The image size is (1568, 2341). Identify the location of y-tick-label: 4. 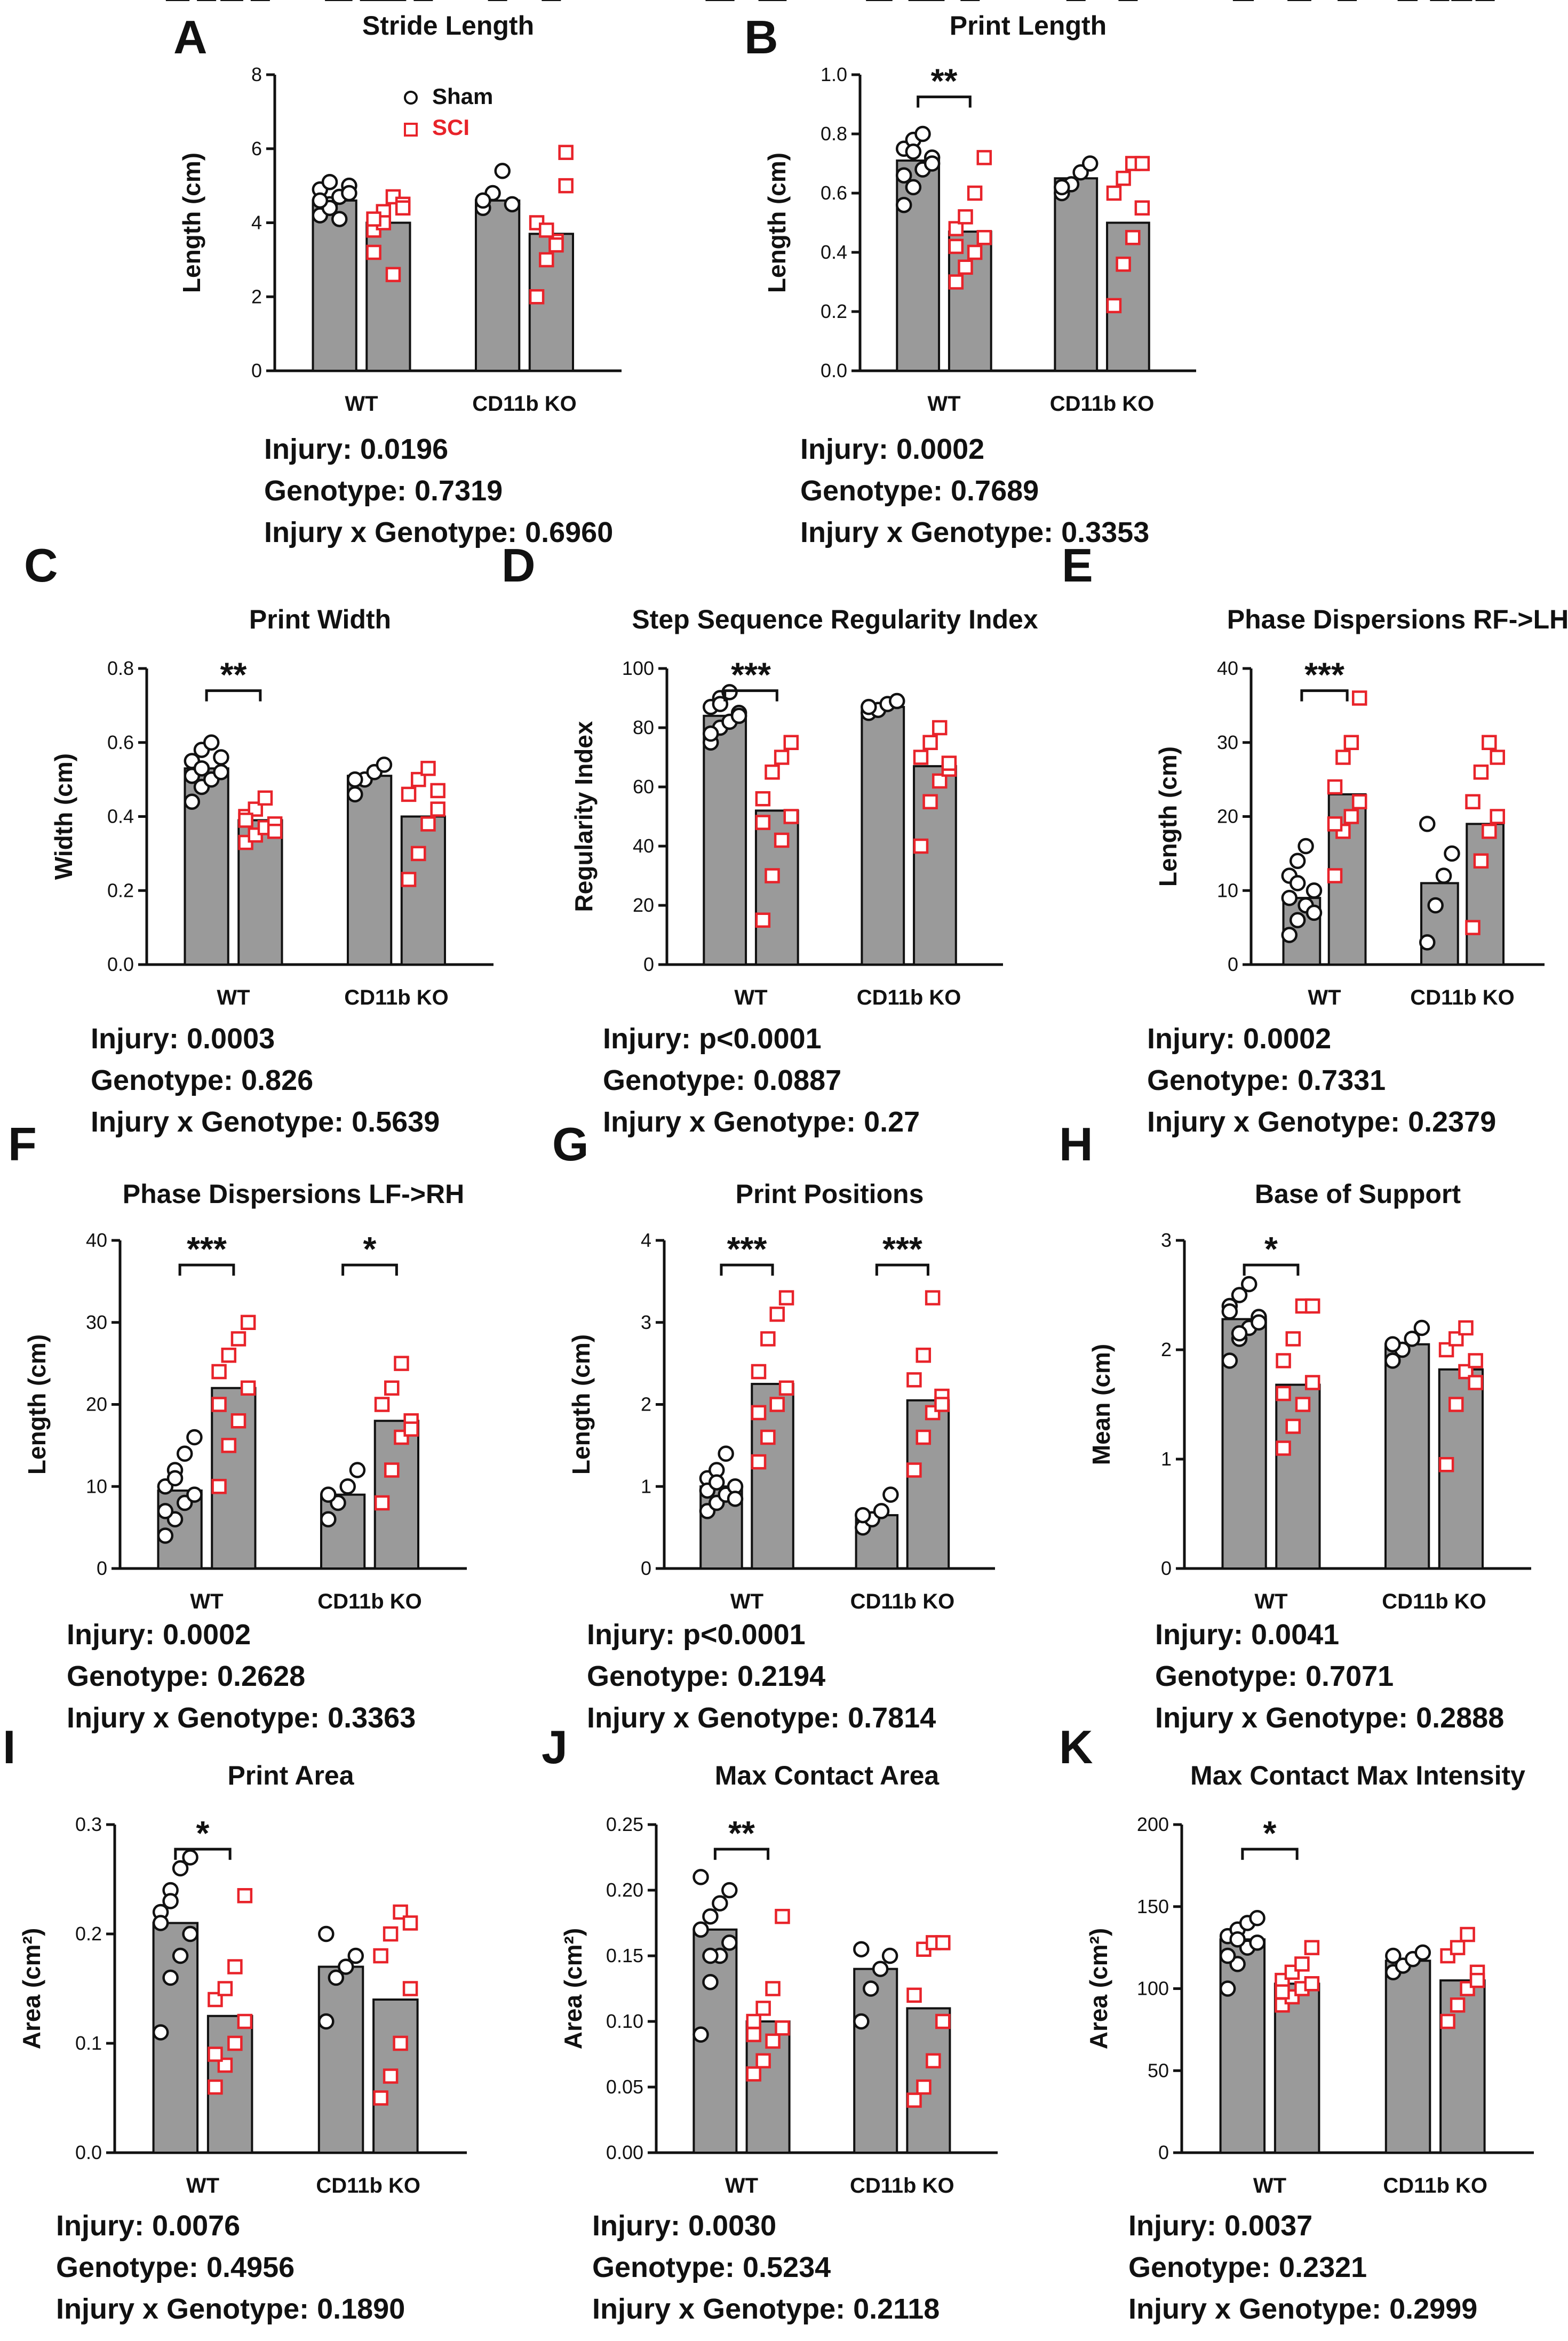
(256, 223).